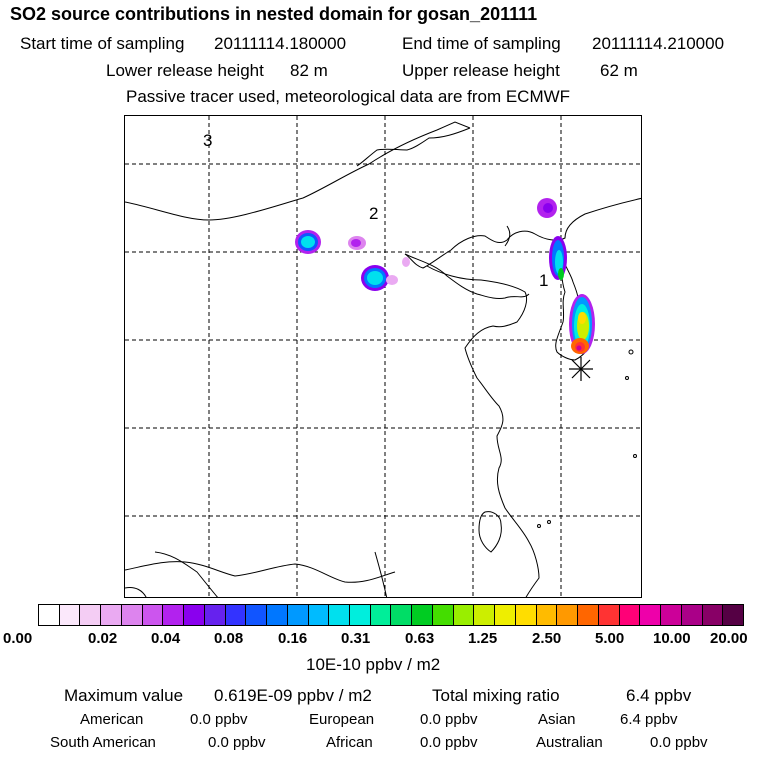 Image resolution: width=768 pixels, height=768 pixels. Describe the element at coordinates (357, 243) in the screenshot. I see `plume-west-middle` at that location.